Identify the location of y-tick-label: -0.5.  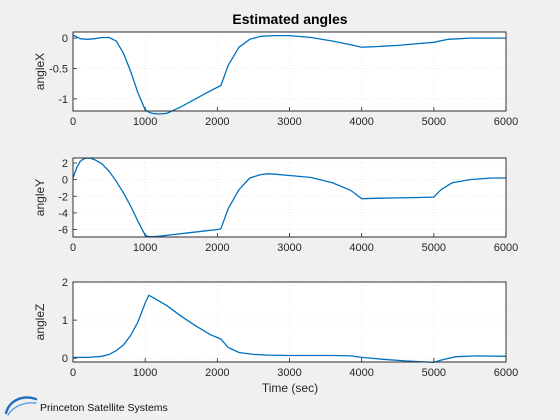
(58, 69).